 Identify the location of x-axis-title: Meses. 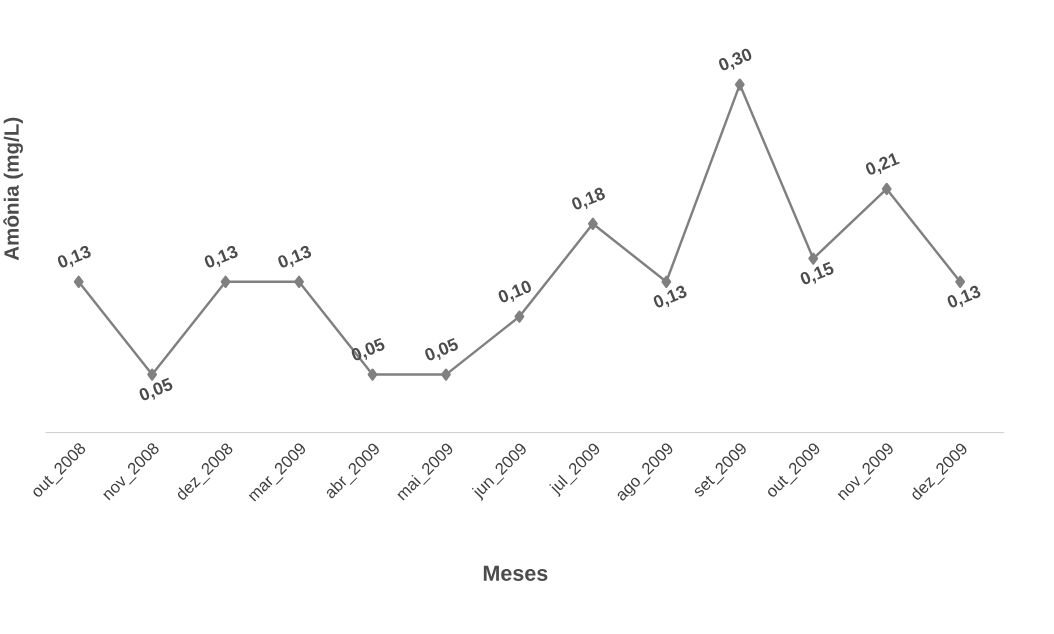
(515, 573).